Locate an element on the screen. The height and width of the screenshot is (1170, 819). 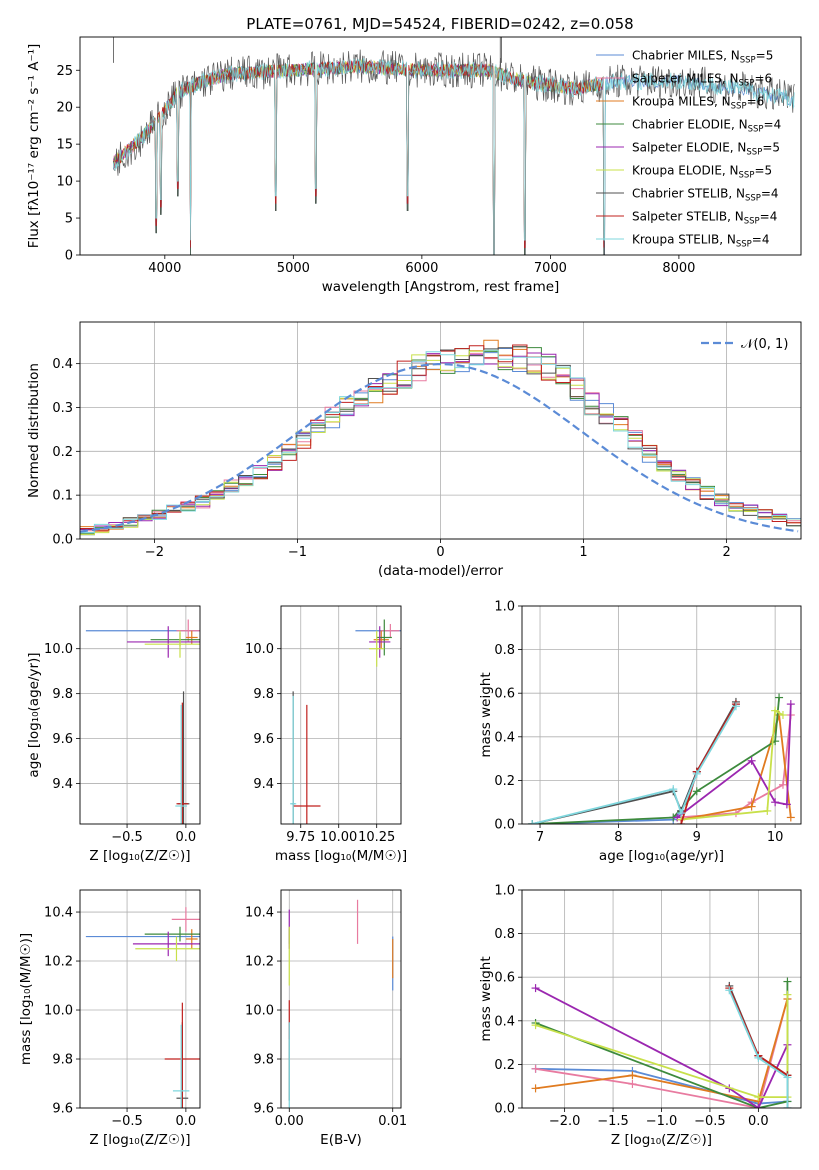
weight-line-chabrier_elodie is located at coordinates (656, 760).